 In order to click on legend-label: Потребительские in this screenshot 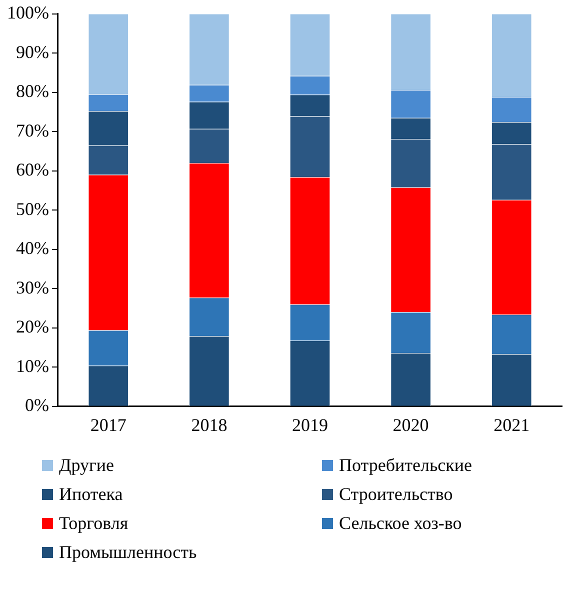, I will do `click(405, 465)`.